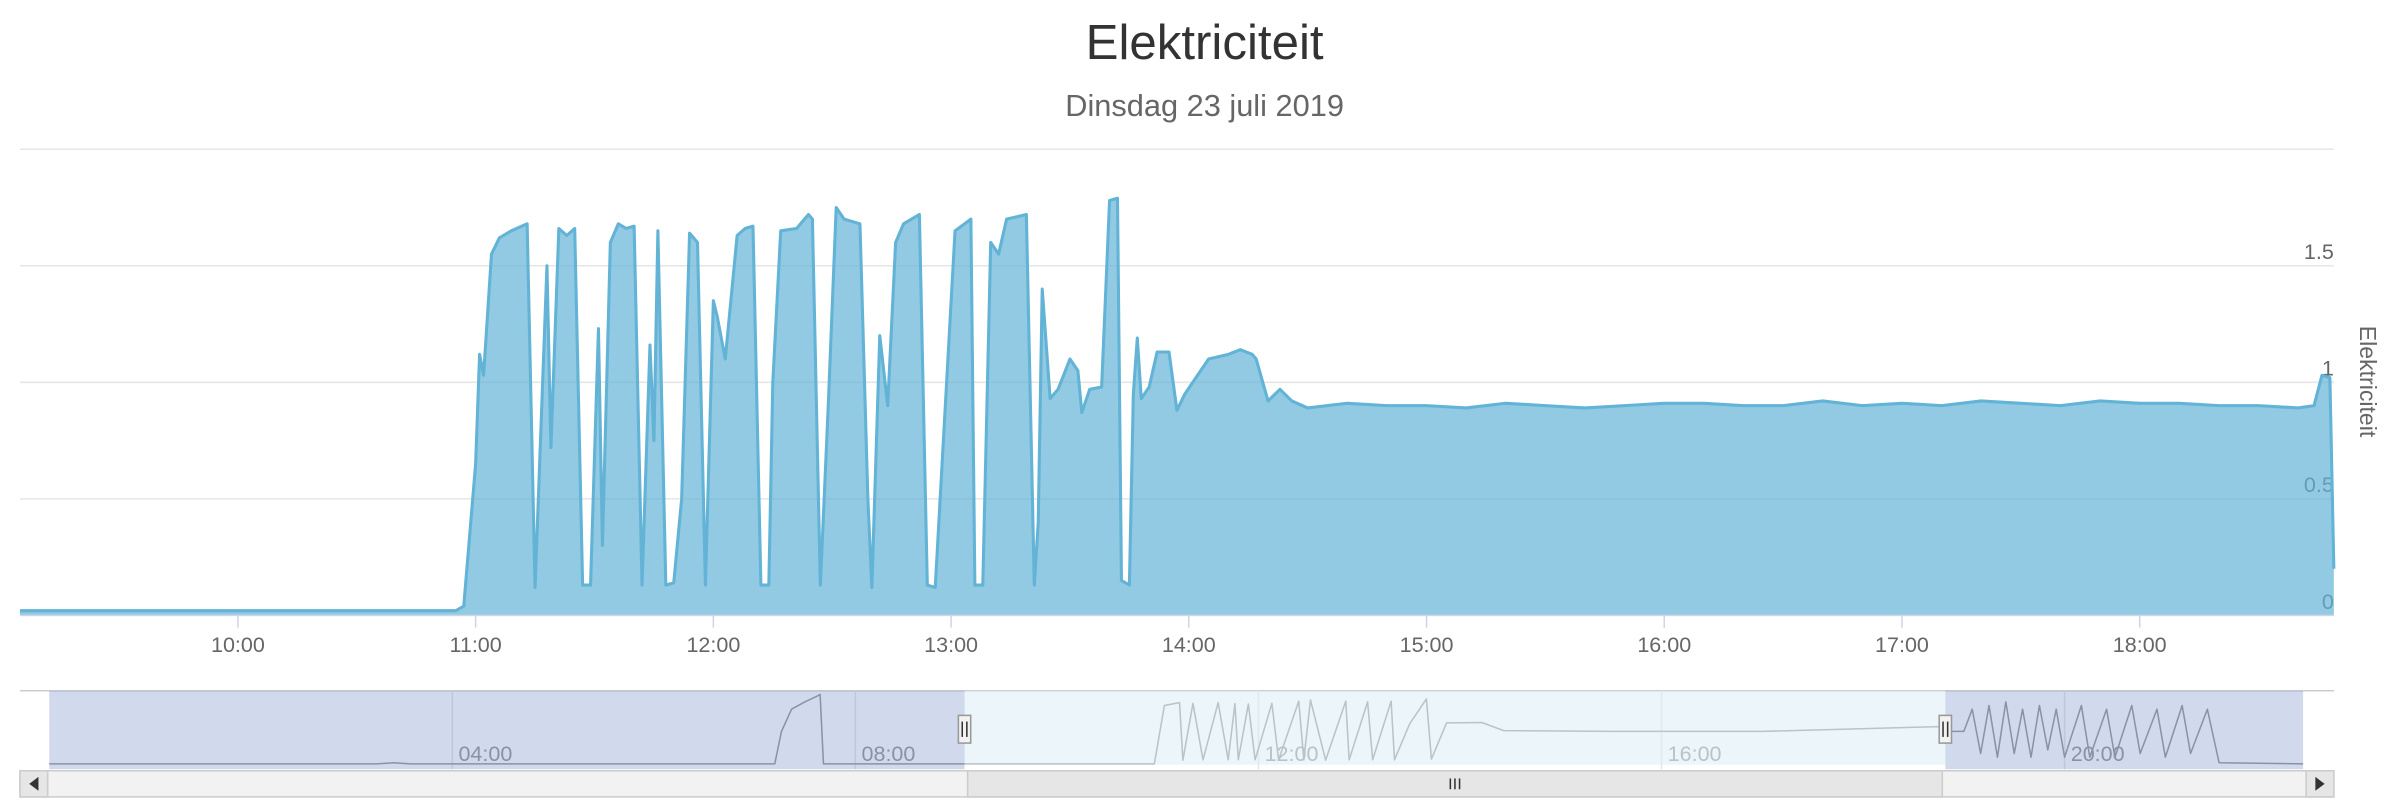 The image size is (2400, 800). I want to click on navigator-handle-left, so click(964, 729).